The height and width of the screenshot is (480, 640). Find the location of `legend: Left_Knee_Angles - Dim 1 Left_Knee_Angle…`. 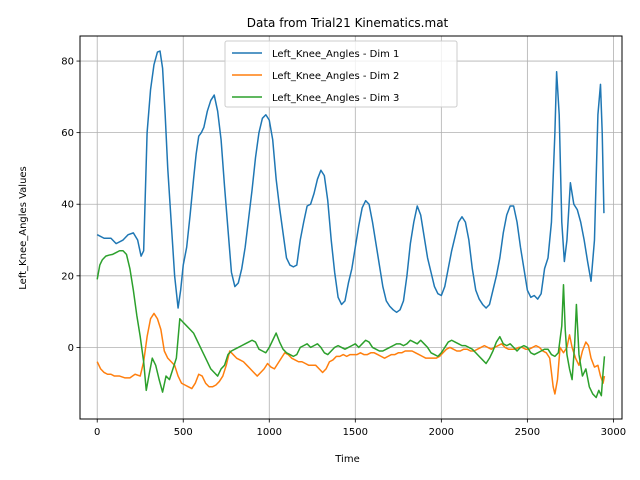

legend: Left_Knee_Angles - Dim 1 Left_Knee_Angle… is located at coordinates (341, 74).